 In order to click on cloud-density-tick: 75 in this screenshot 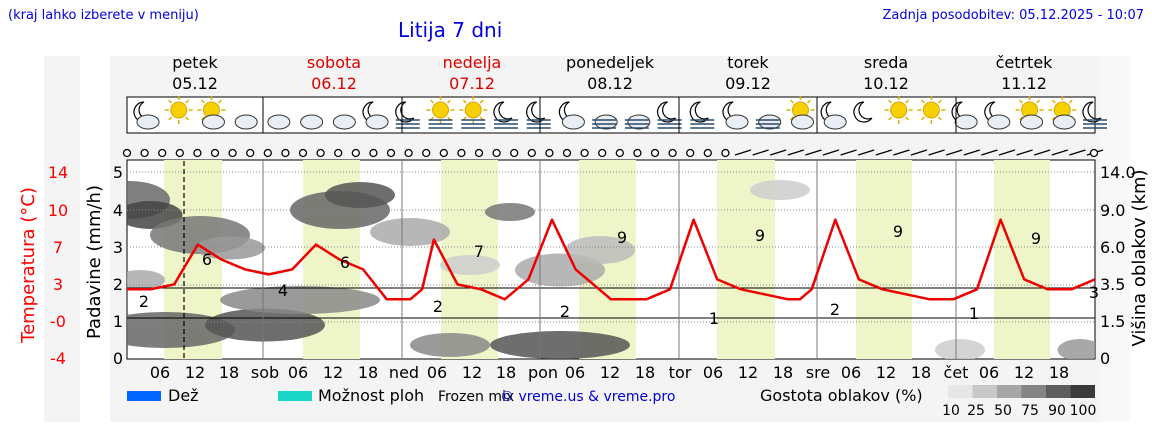, I will do `click(1030, 411)`.